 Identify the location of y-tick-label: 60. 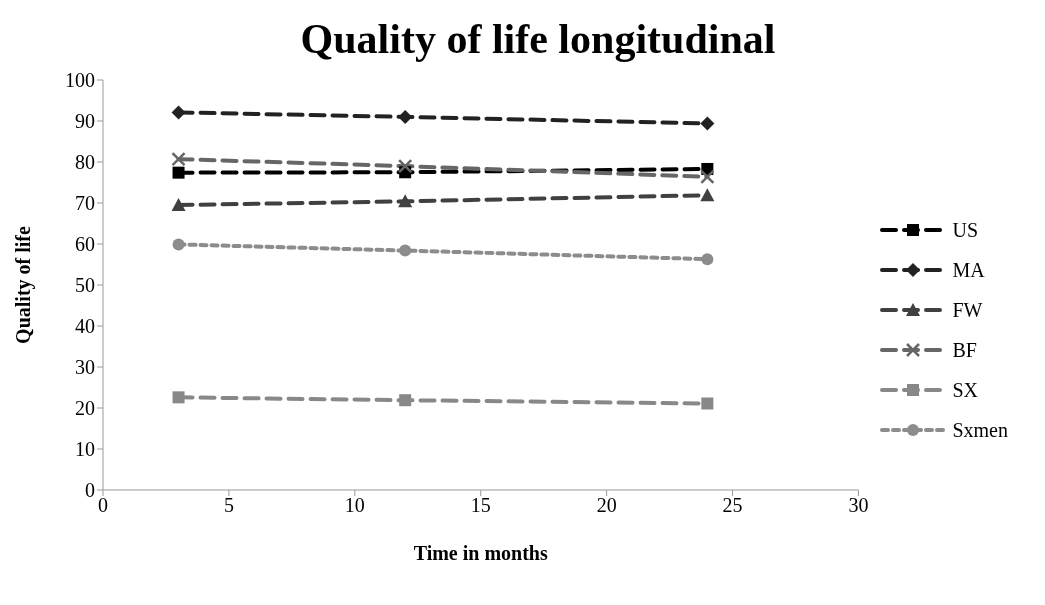
(85, 244).